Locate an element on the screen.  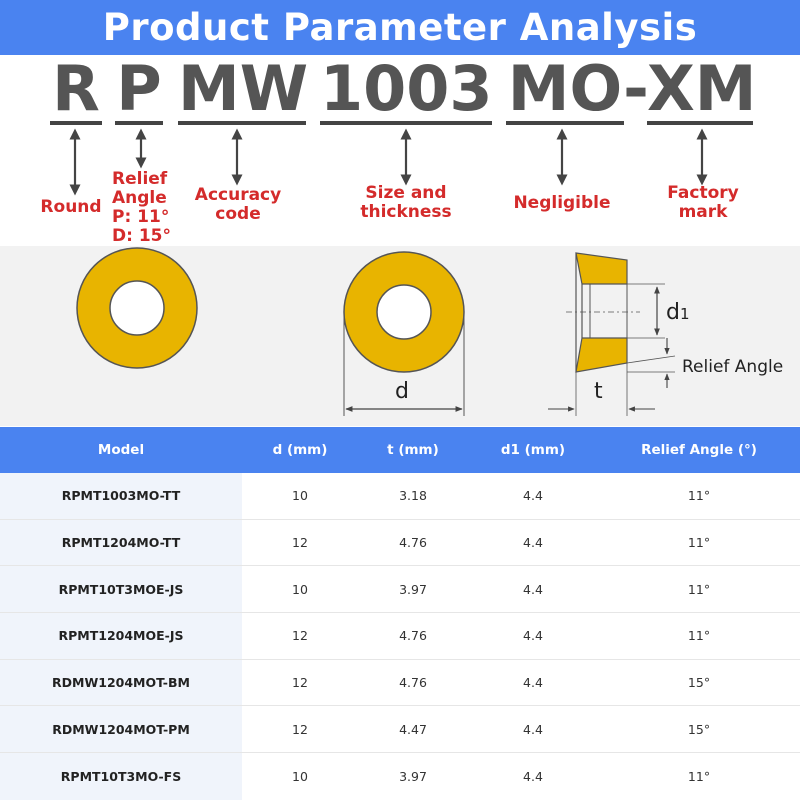
dim-label-t: t is located at coordinates (598, 391).